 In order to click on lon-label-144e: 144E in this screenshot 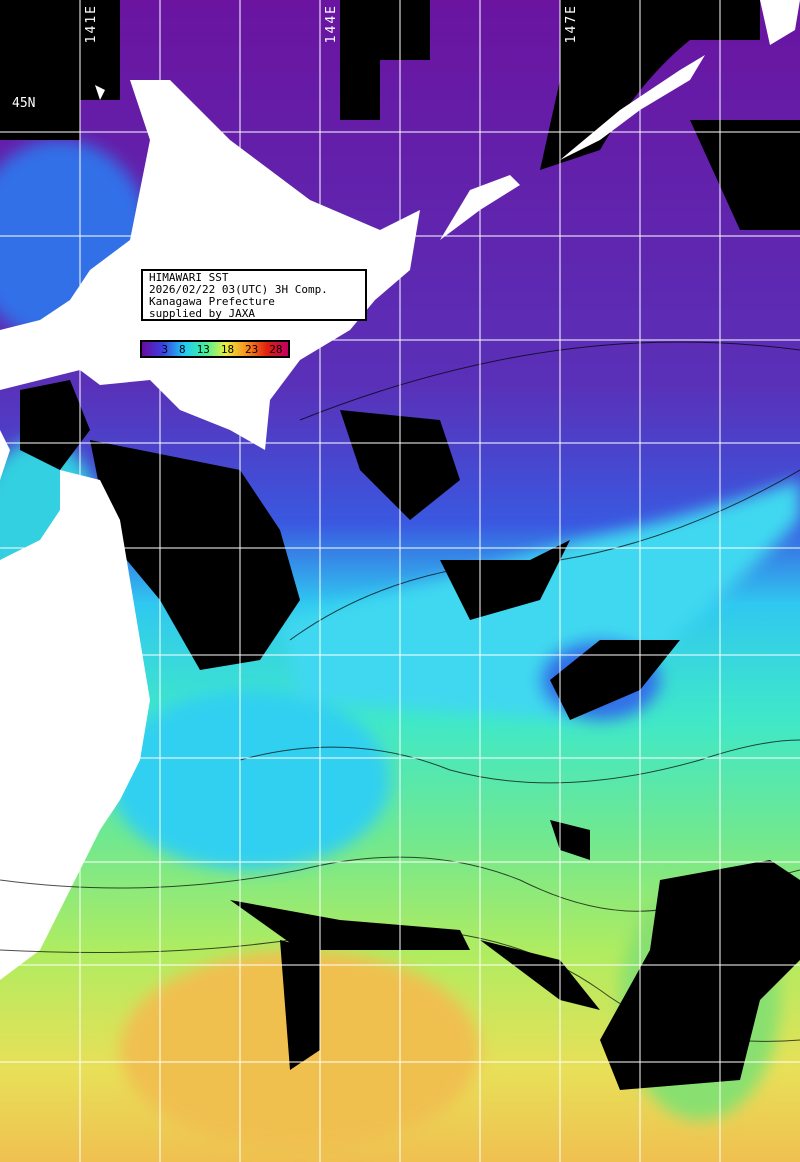, I will do `click(331, 24)`.